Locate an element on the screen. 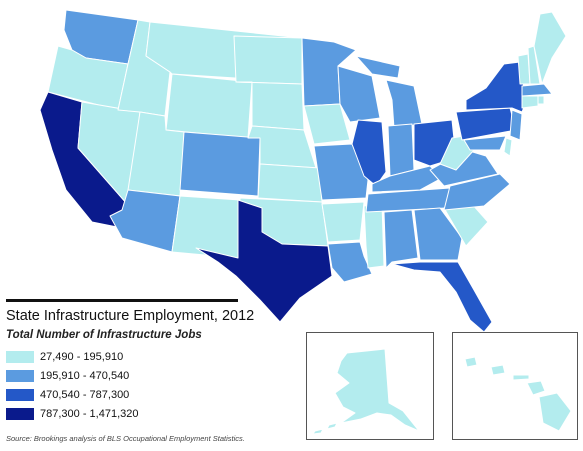  state-la is located at coordinates (350, 262).